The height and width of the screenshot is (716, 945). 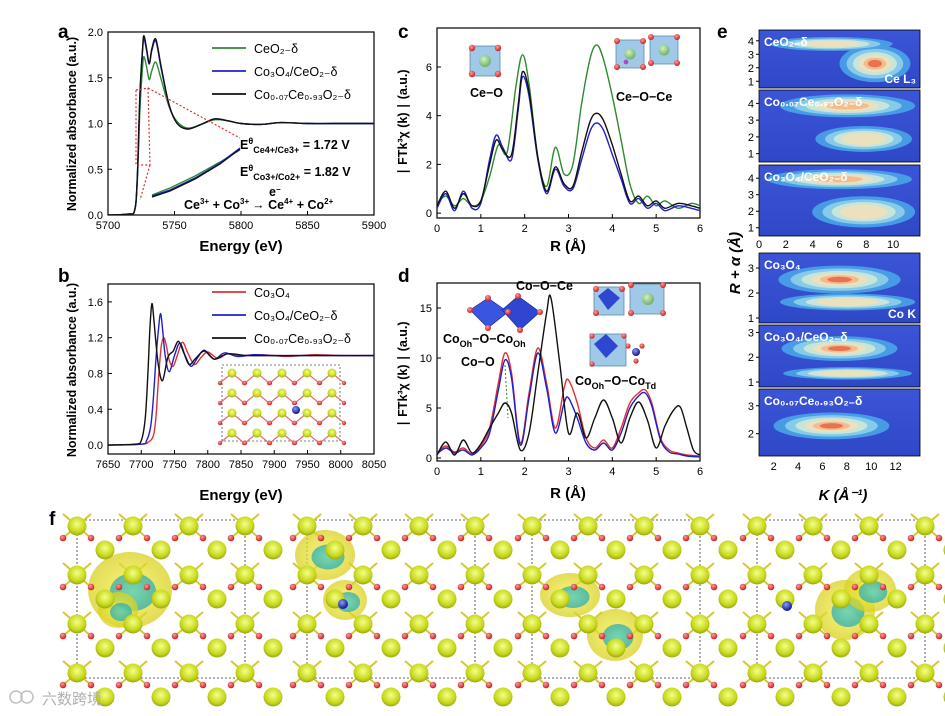 What do you see at coordinates (751, 407) in the screenshot?
I see `y-tick-label: 3` at bounding box center [751, 407].